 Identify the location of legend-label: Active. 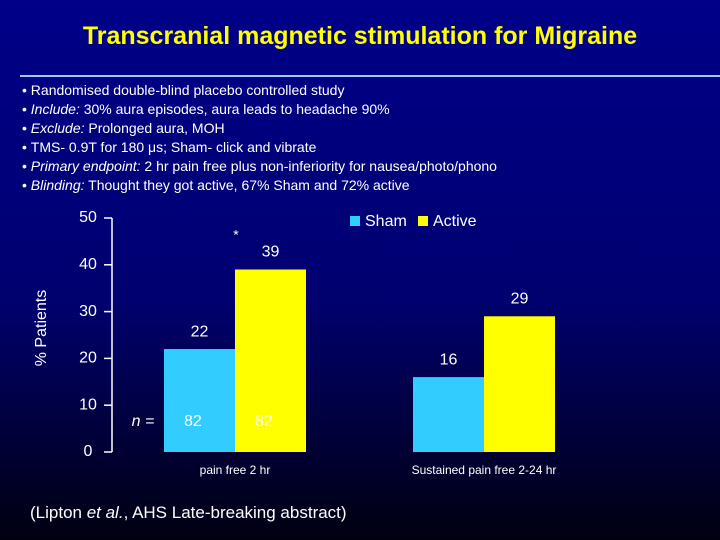
(455, 221).